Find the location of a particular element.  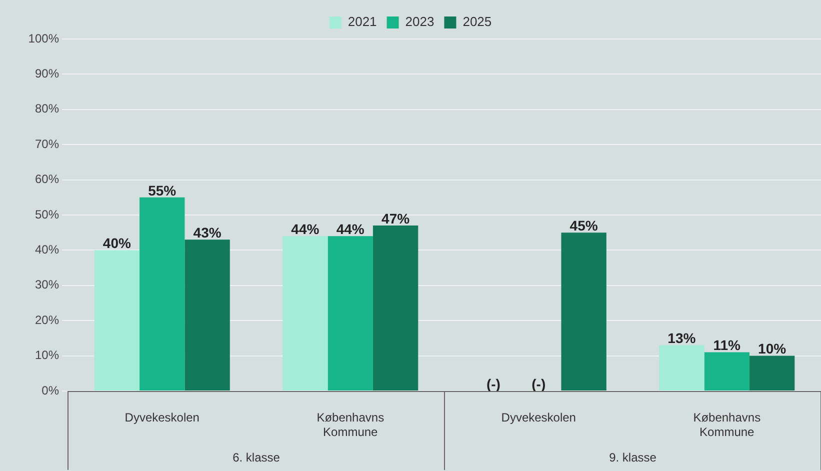

y-tick-label: 30% is located at coordinates (47, 285).